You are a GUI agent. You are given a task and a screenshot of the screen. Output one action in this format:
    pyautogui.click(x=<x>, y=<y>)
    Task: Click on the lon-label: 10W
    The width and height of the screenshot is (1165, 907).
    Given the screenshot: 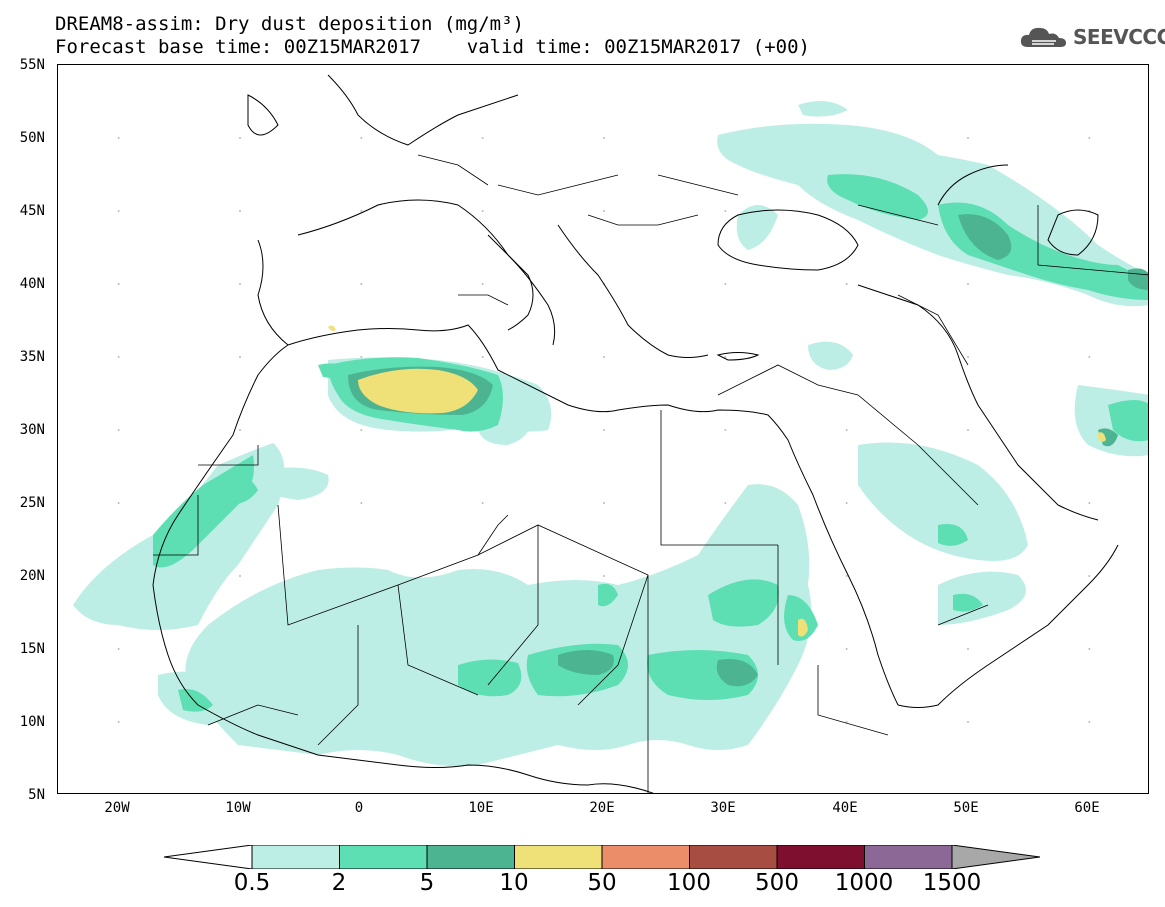 What is the action you would take?
    pyautogui.click(x=238, y=808)
    